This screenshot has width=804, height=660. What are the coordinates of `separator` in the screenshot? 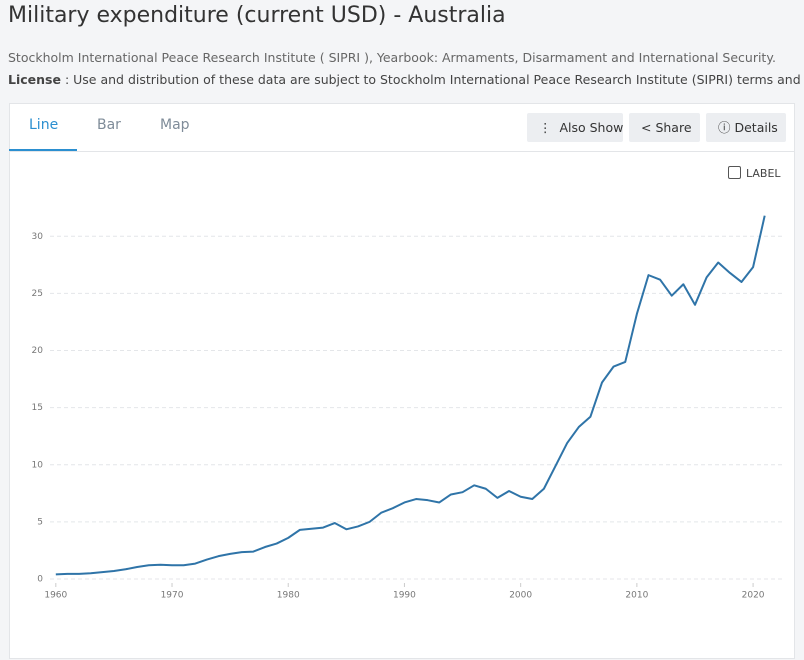 It's located at (402, 151).